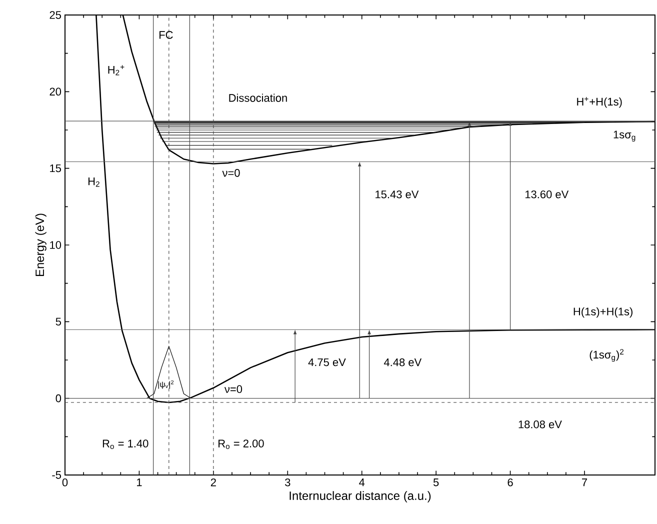 This screenshot has height=524, width=657. Describe the element at coordinates (57, 475) in the screenshot. I see `y-tick-label: -5` at that location.